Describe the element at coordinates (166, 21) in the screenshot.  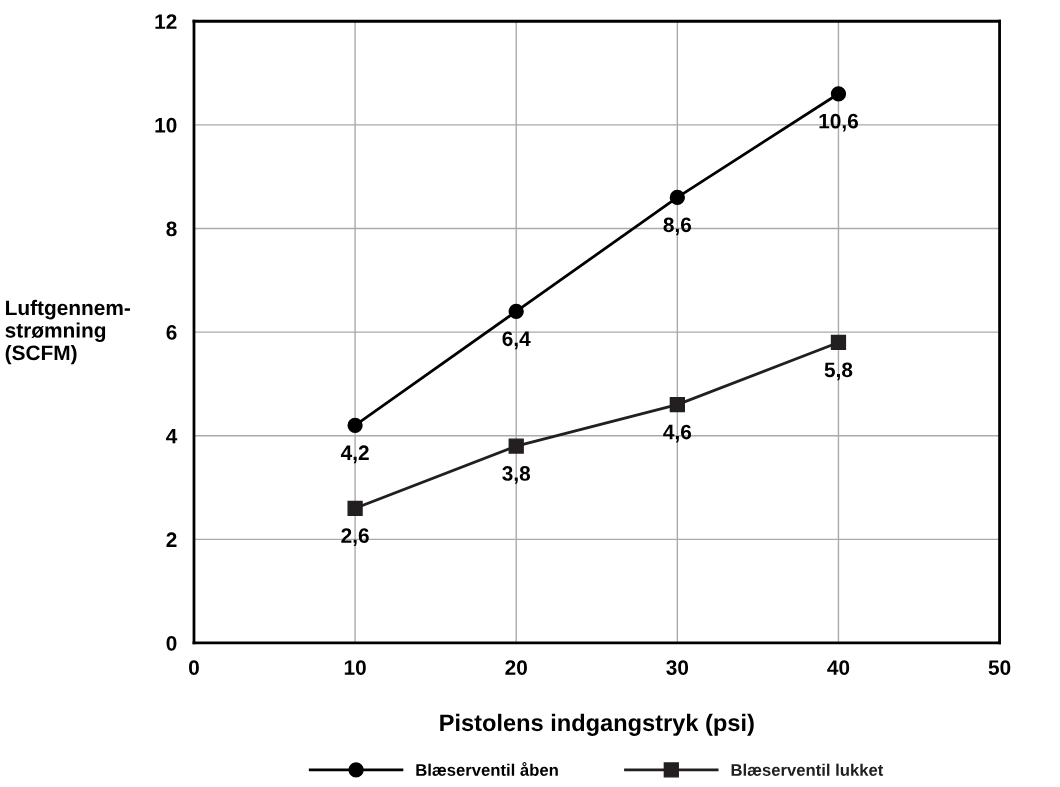
I see `y-tick-label: 12` at that location.